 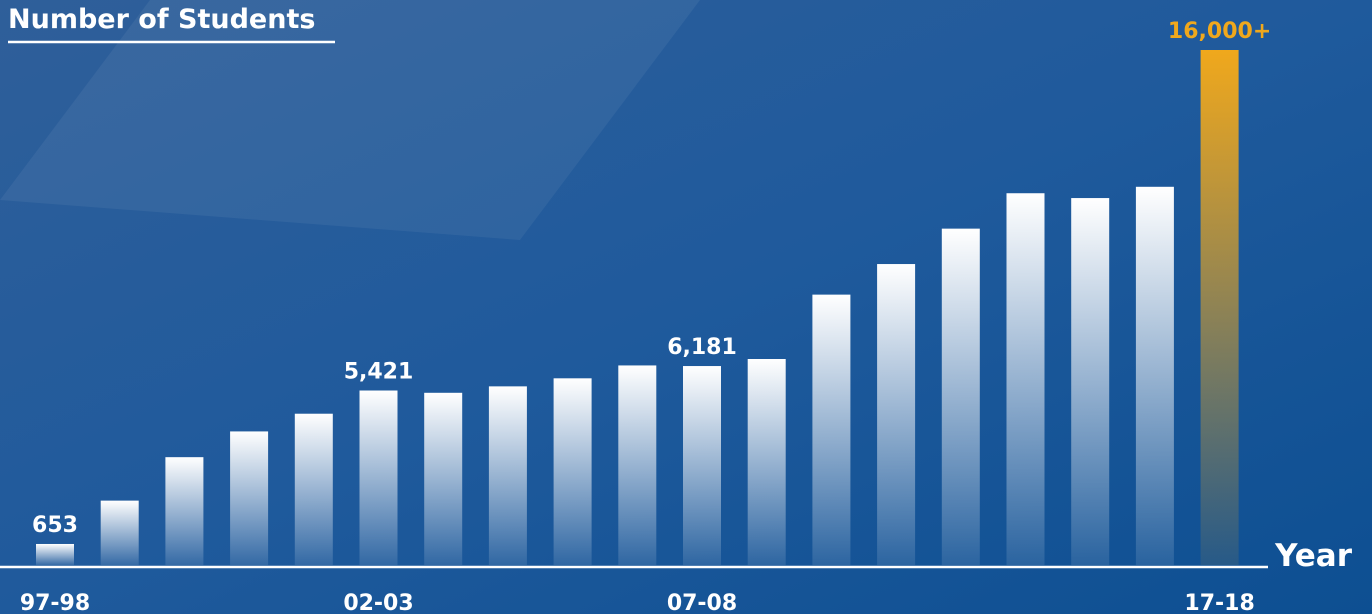 I want to click on value-label: 6,181, so click(x=702, y=347).